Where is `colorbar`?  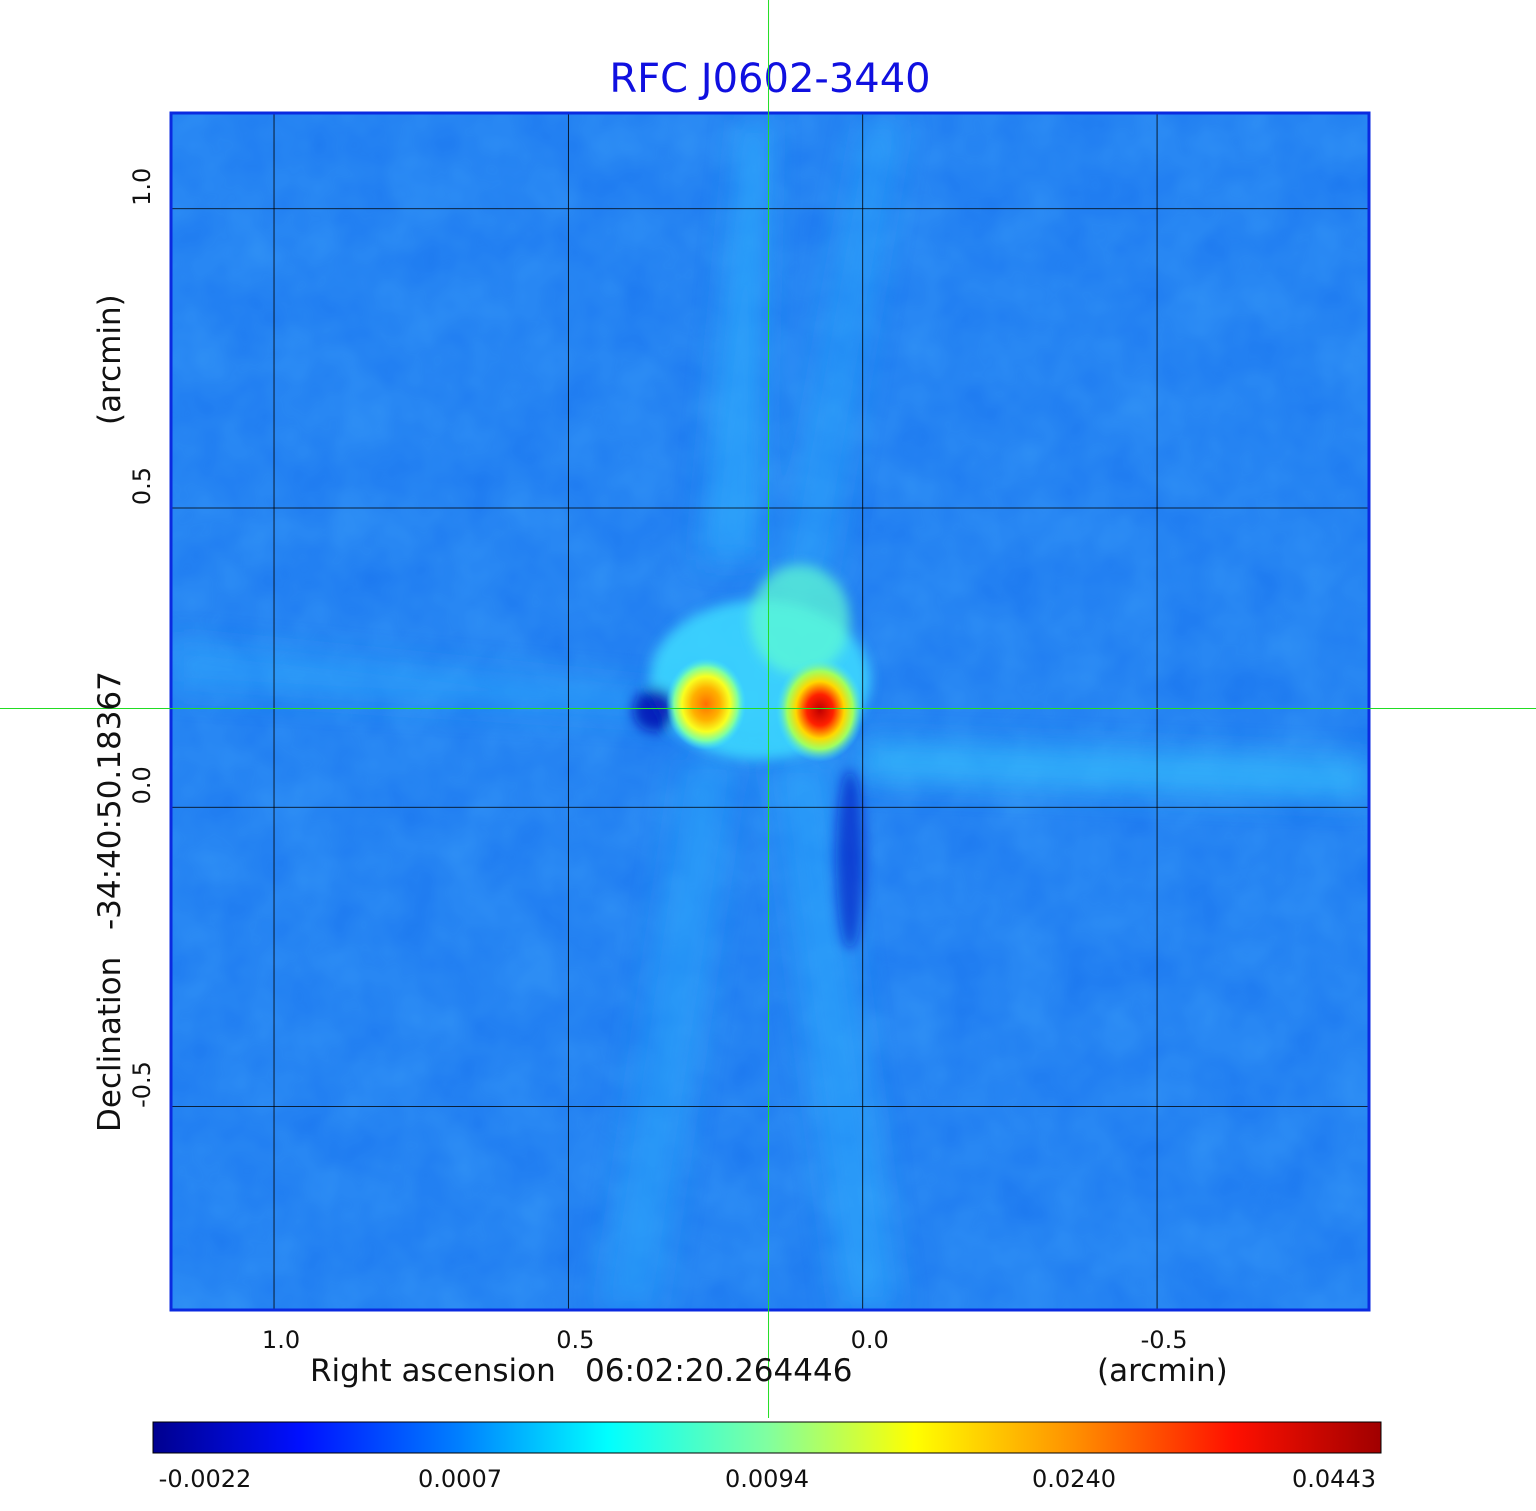
colorbar is located at coordinates (767, 1437).